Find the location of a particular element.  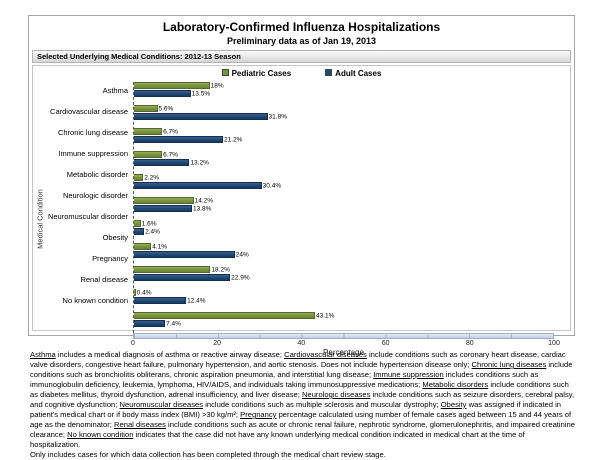

bar-row: 43.1% 7.4% is located at coordinates (344, 322).